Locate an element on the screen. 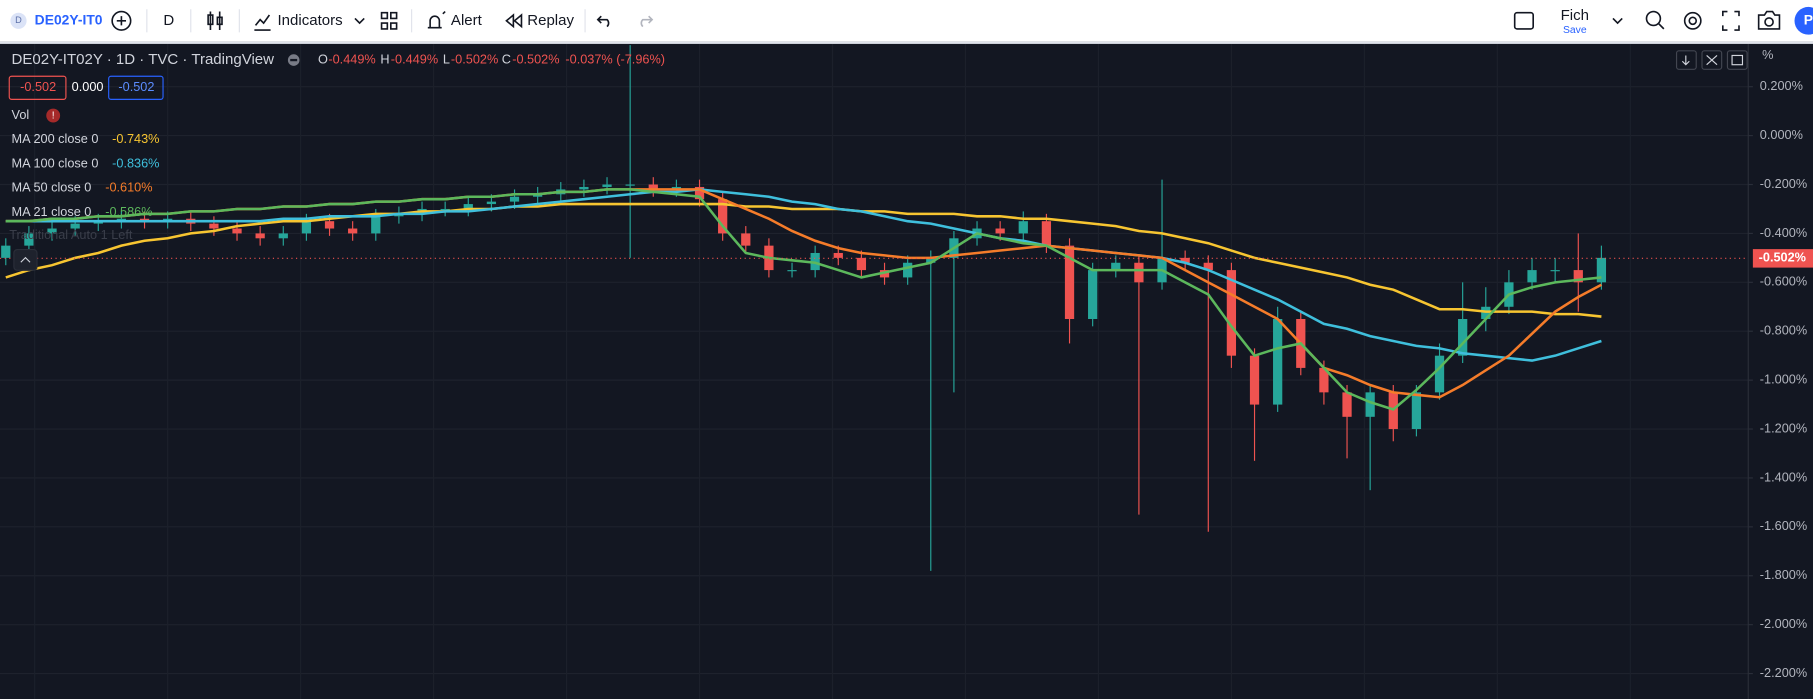  y-tick-label: -1.600% is located at coordinates (1783, 525).